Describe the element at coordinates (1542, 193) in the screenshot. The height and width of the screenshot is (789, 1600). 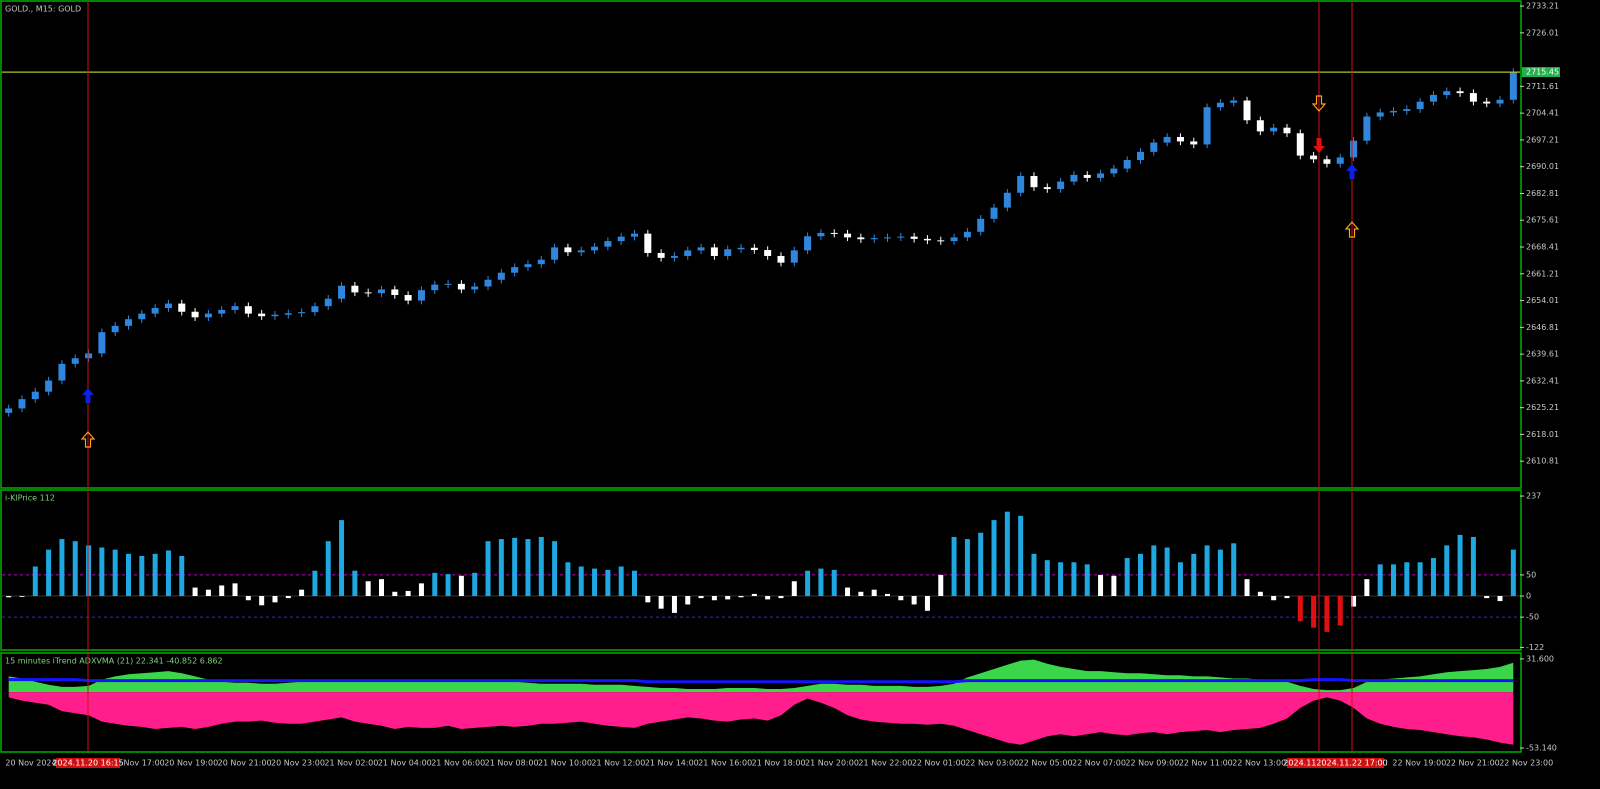
I see `y-tick-label: 2682.81` at that location.